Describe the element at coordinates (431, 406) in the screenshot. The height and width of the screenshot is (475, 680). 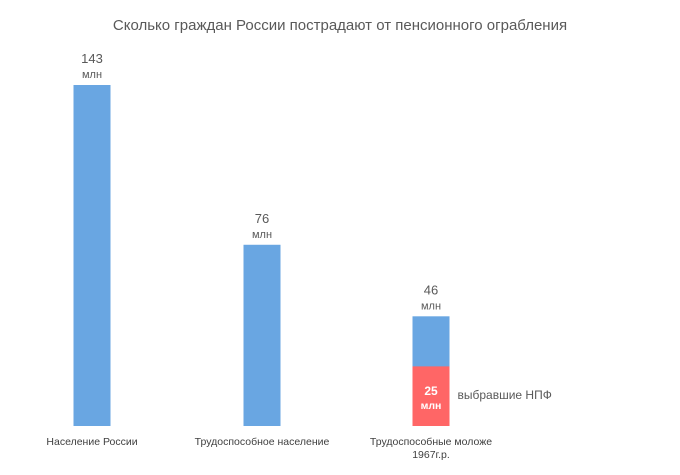
I see `segment-label-unit: млн` at that location.